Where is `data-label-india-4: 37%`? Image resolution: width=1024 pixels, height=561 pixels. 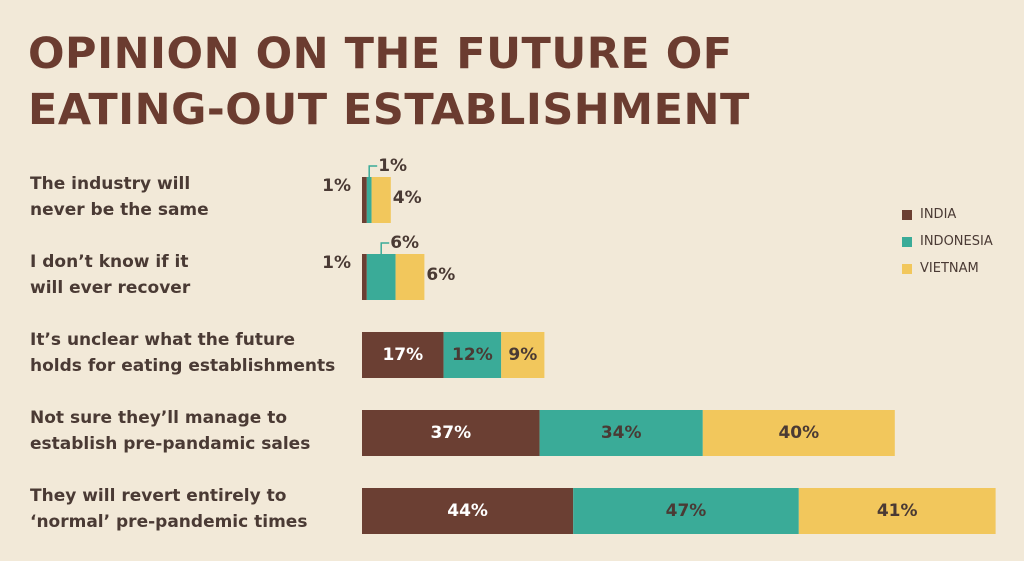 data-label-india-4: 37% is located at coordinates (450, 433).